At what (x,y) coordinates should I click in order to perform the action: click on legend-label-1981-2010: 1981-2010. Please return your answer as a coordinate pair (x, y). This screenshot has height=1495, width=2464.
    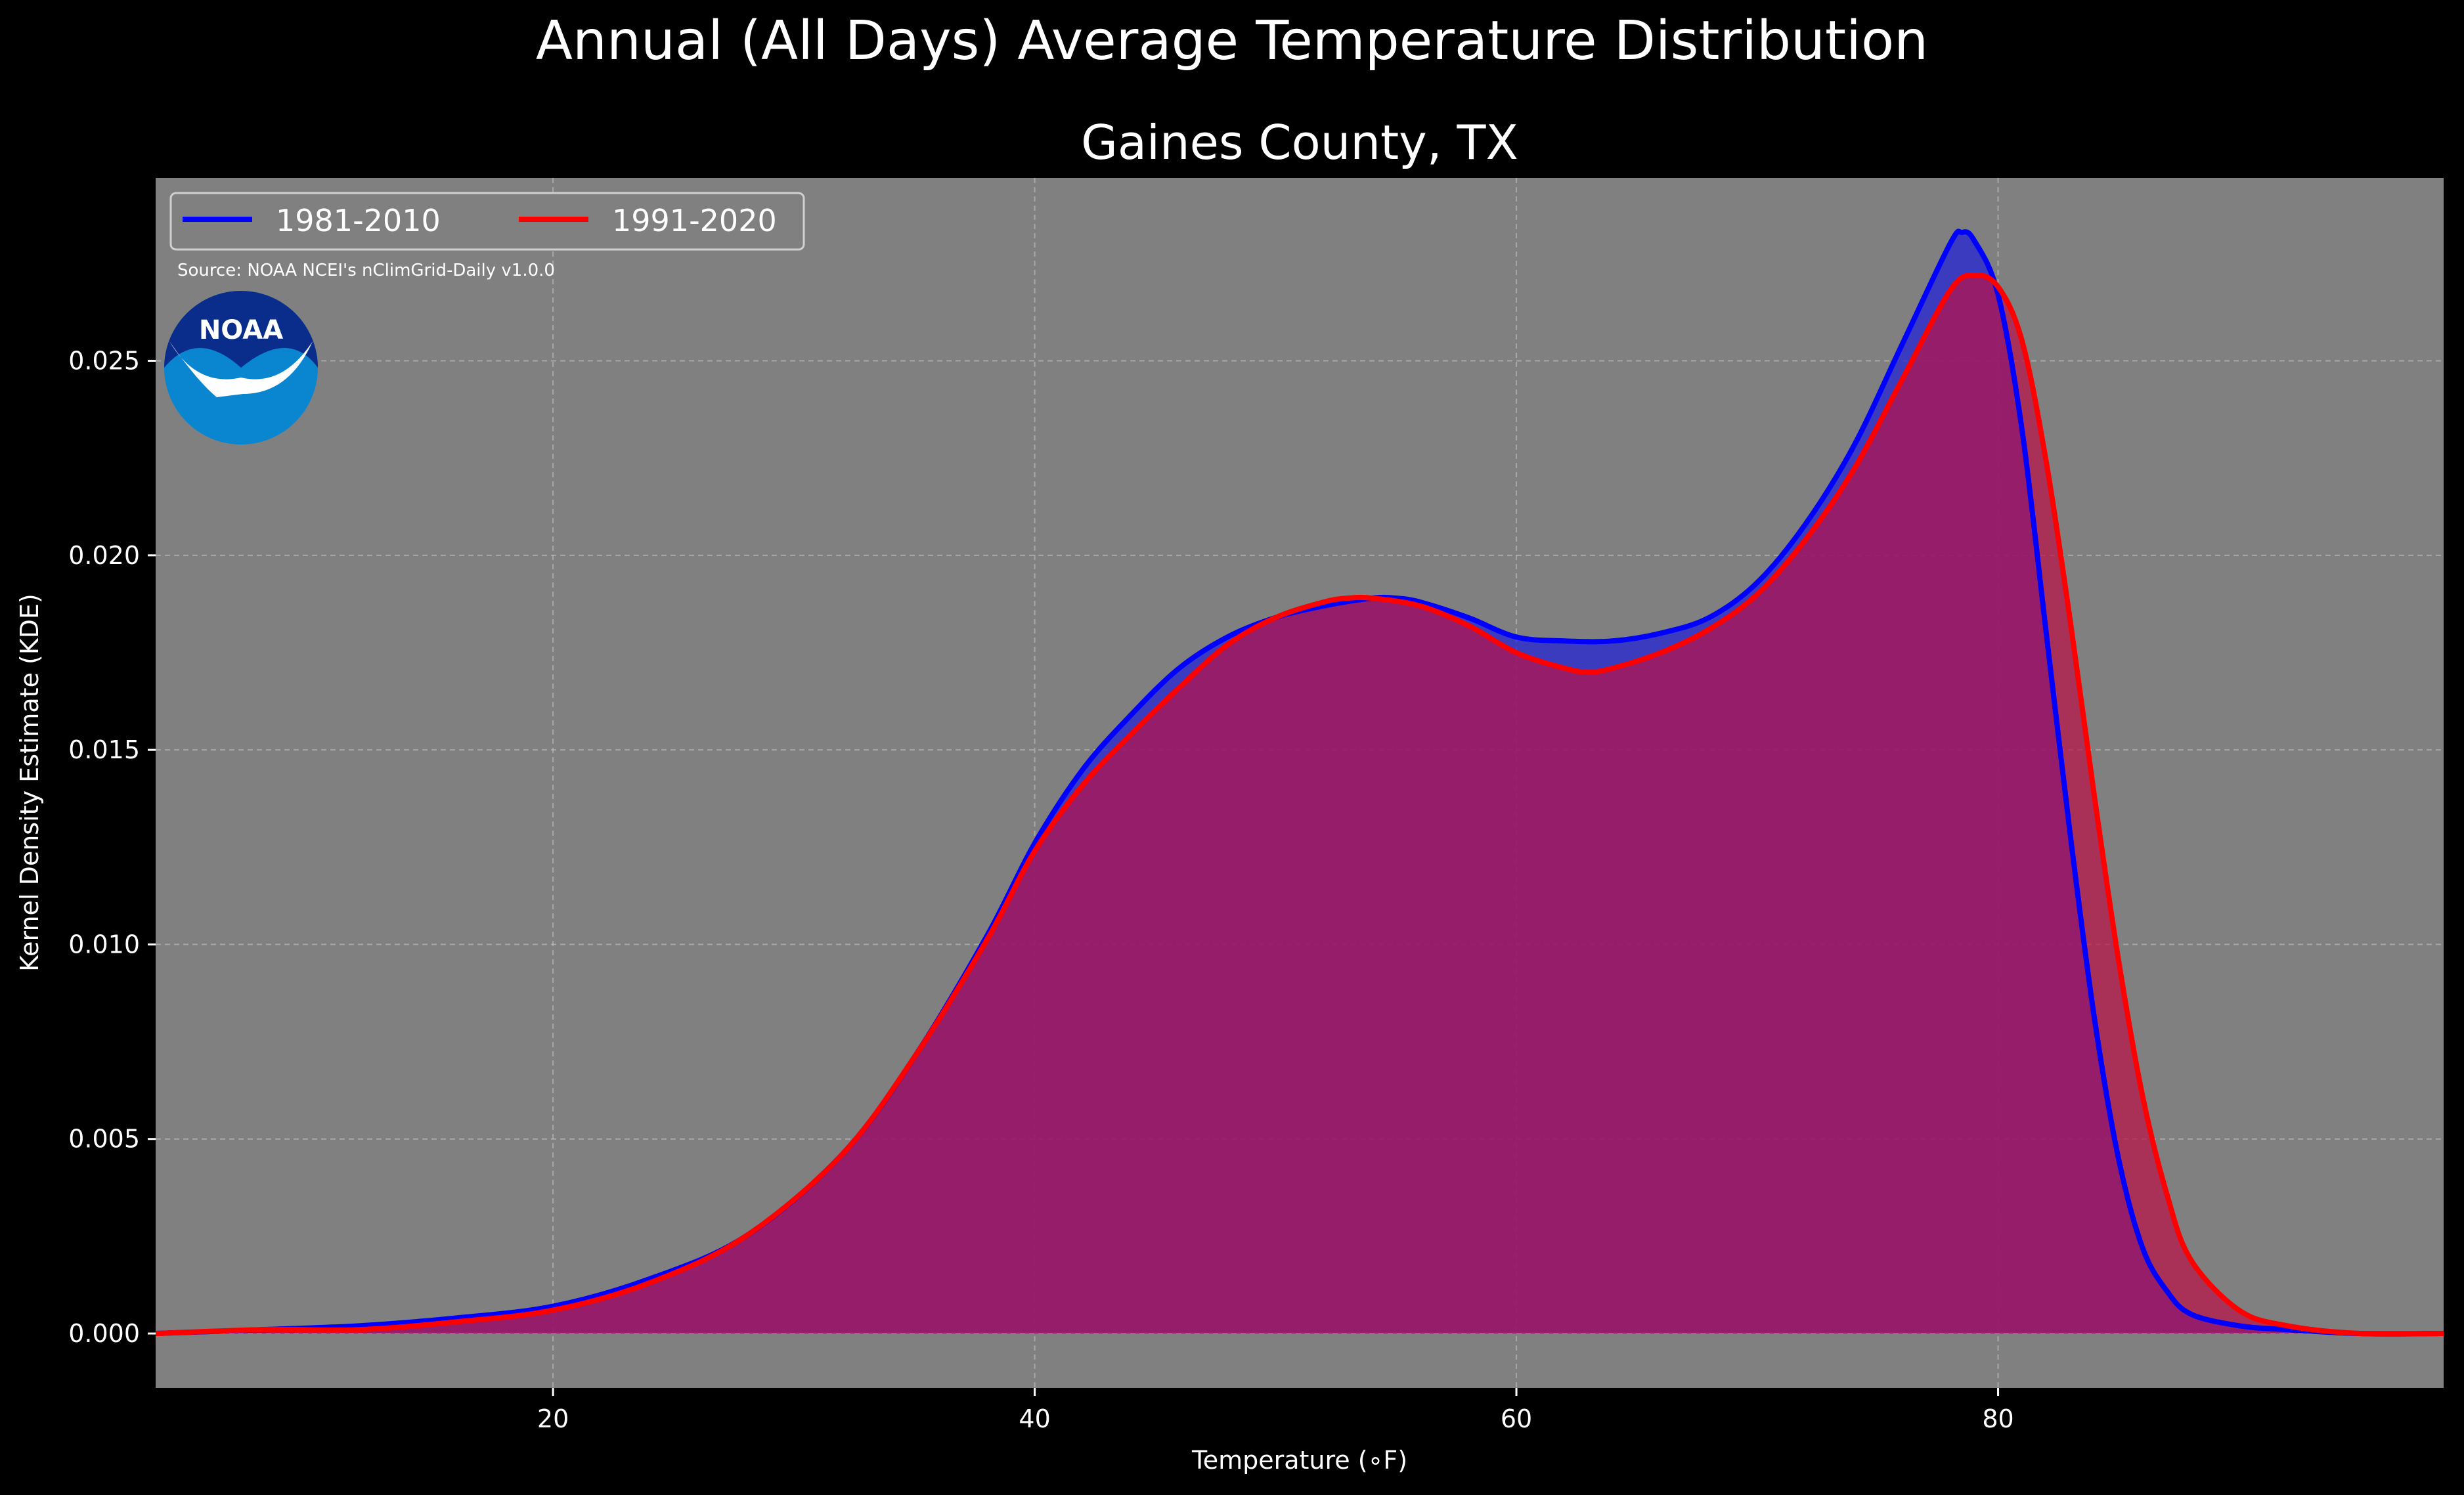
    Looking at the image, I should click on (358, 220).